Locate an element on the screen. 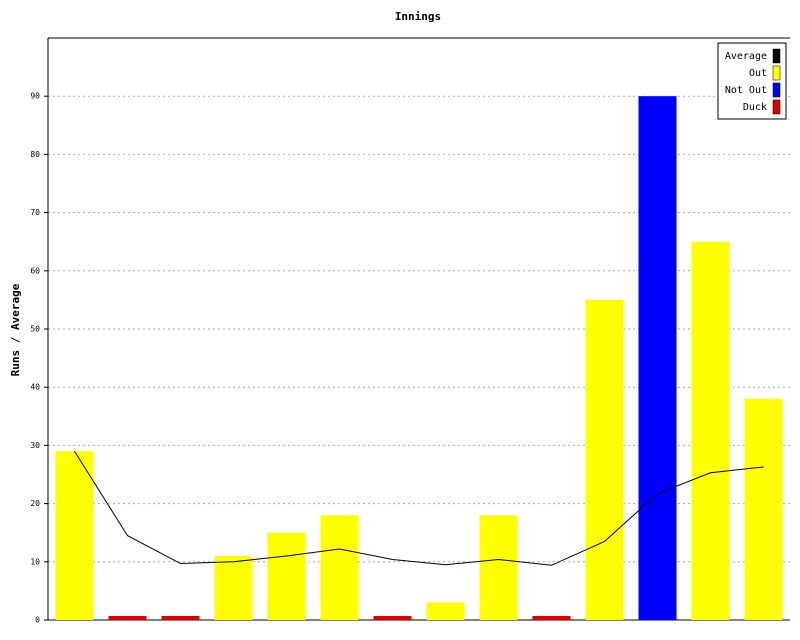  legend-label: Duck is located at coordinates (755, 107).